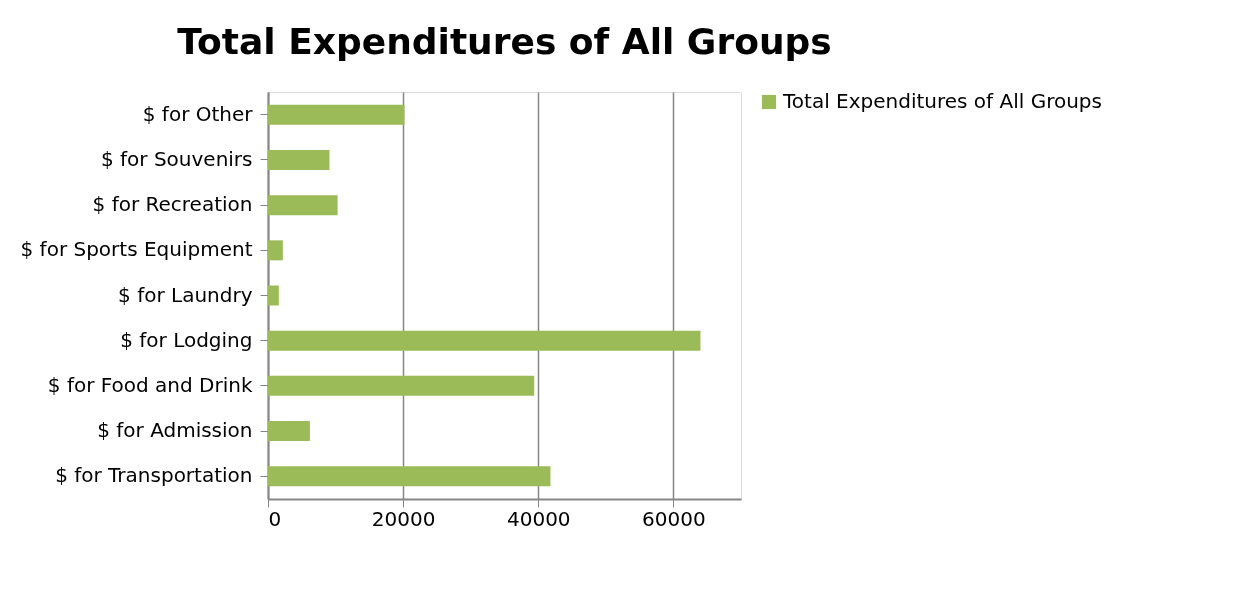 The width and height of the screenshot is (1250, 590). I want to click on y-tick-label: $ for Recreation, so click(172, 204).